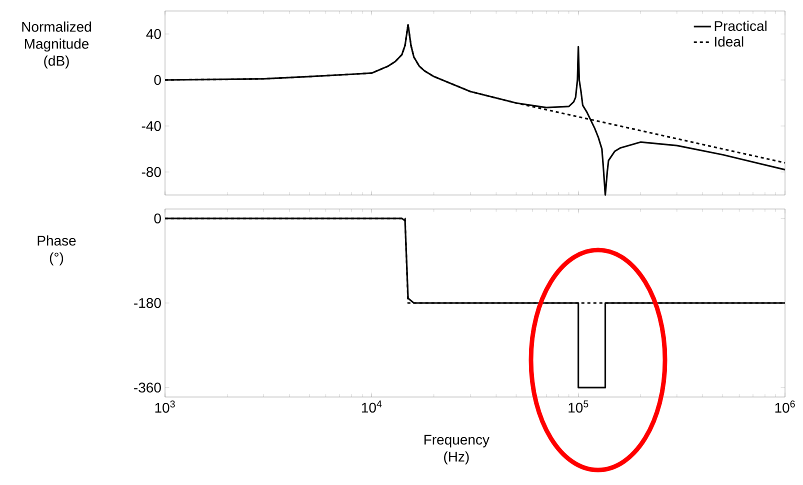 The image size is (803, 485). I want to click on legend-label: Ideal, so click(729, 41).